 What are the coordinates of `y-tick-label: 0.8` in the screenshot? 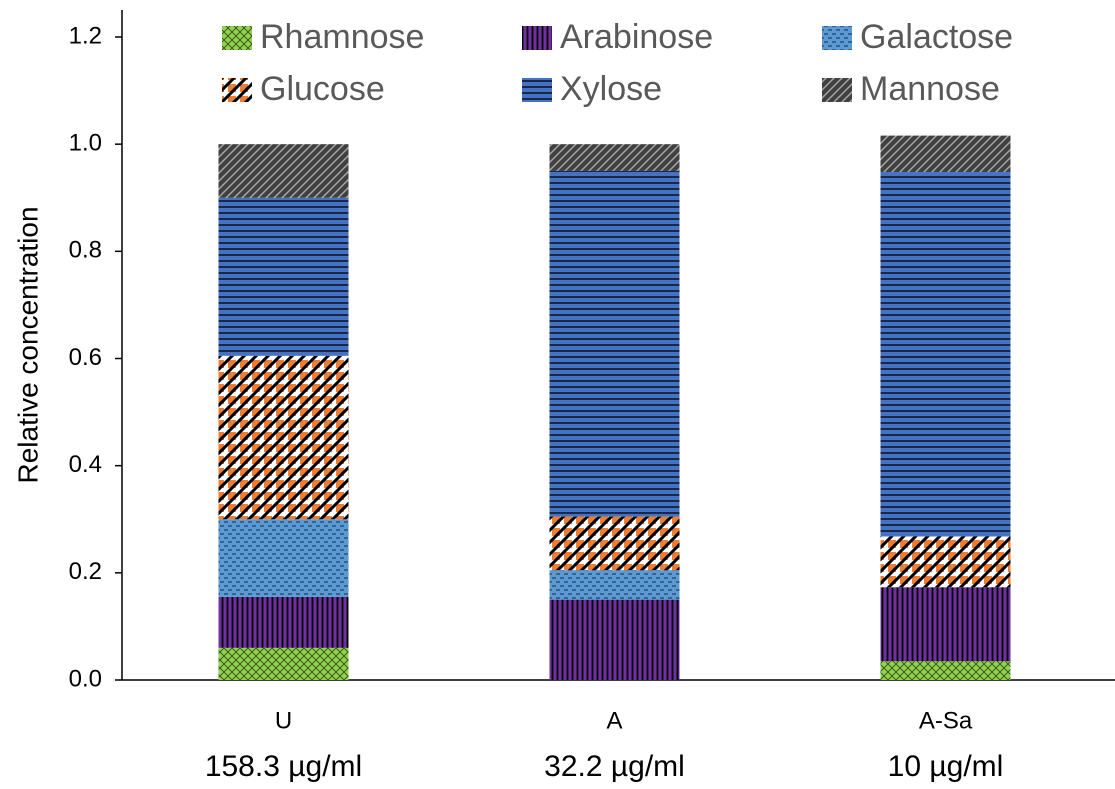 It's located at (85, 250).